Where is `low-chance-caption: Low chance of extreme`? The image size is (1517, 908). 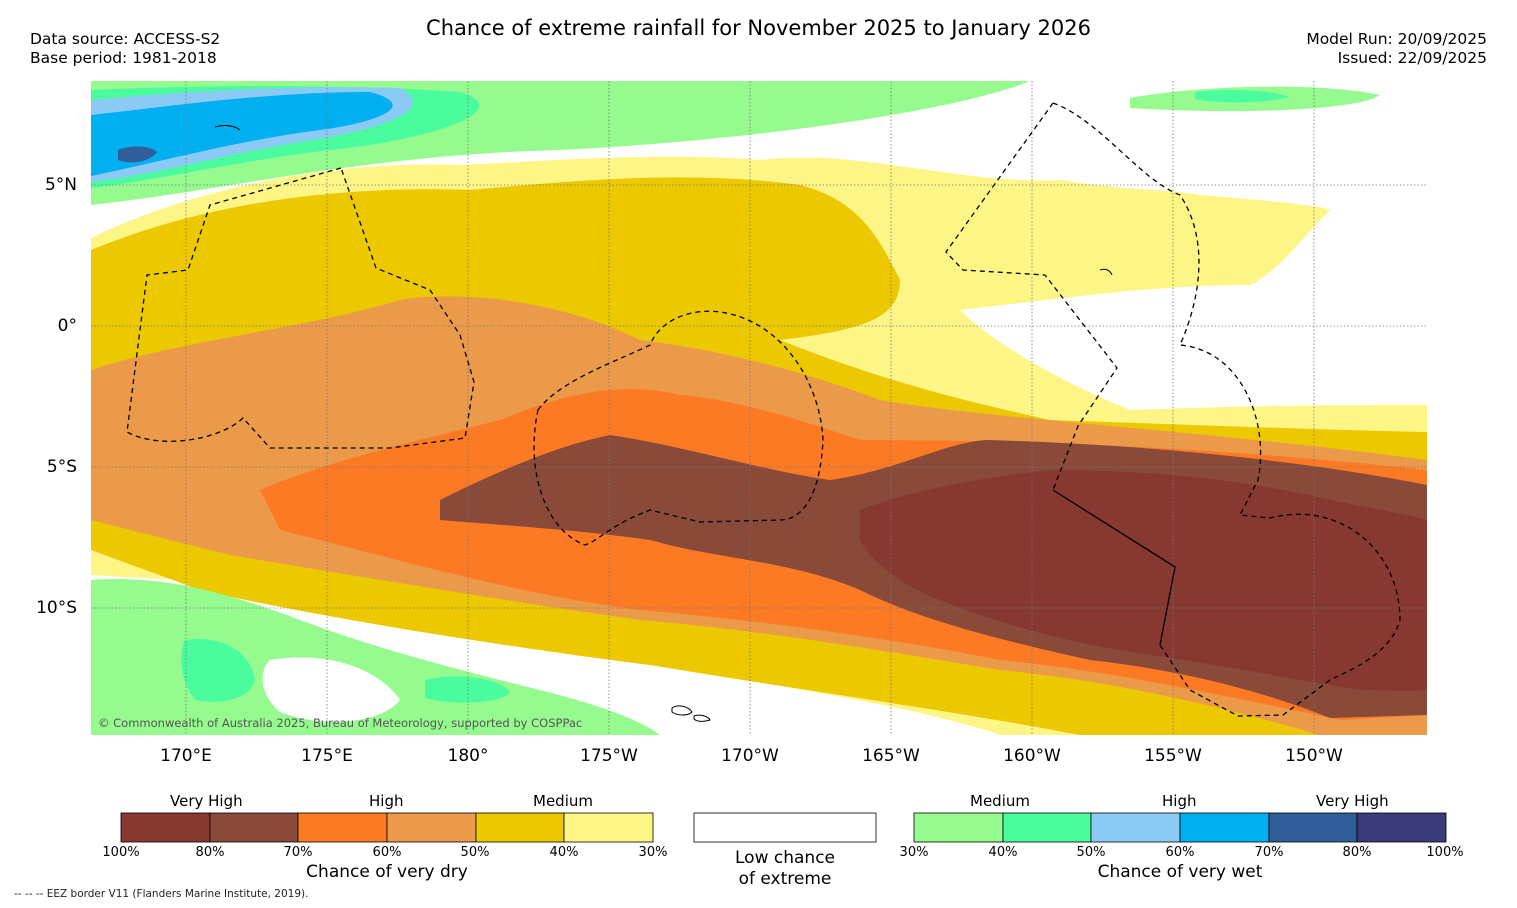 low-chance-caption: Low chance of extreme is located at coordinates (785, 869).